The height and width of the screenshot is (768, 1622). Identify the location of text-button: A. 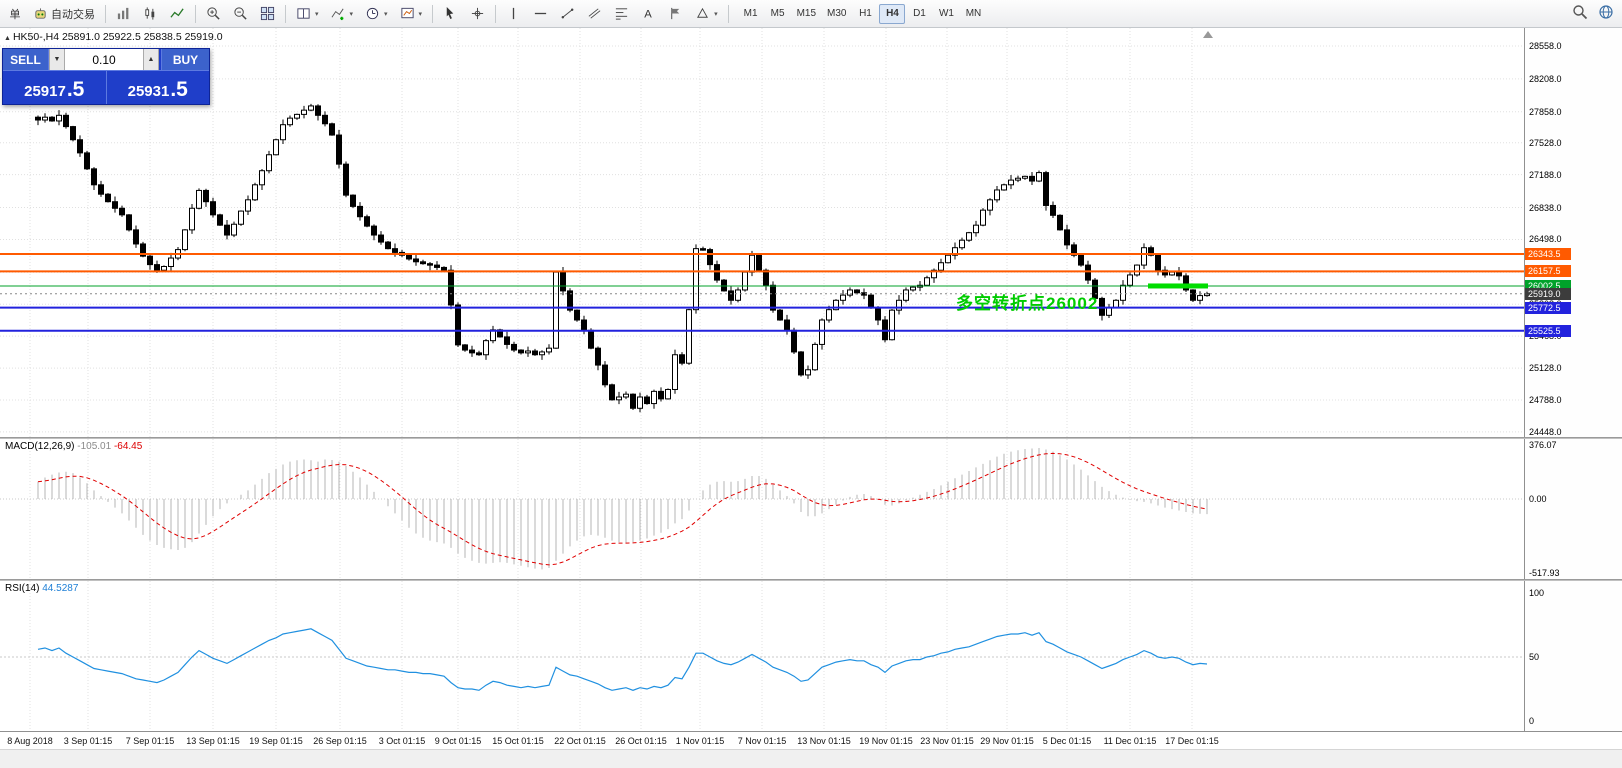
(648, 14).